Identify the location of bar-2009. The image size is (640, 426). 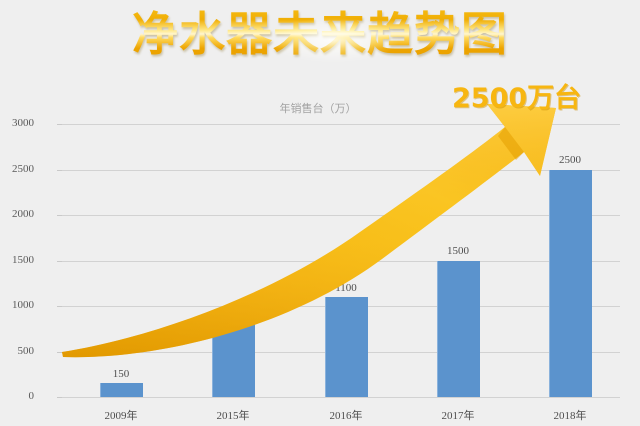
(121, 390).